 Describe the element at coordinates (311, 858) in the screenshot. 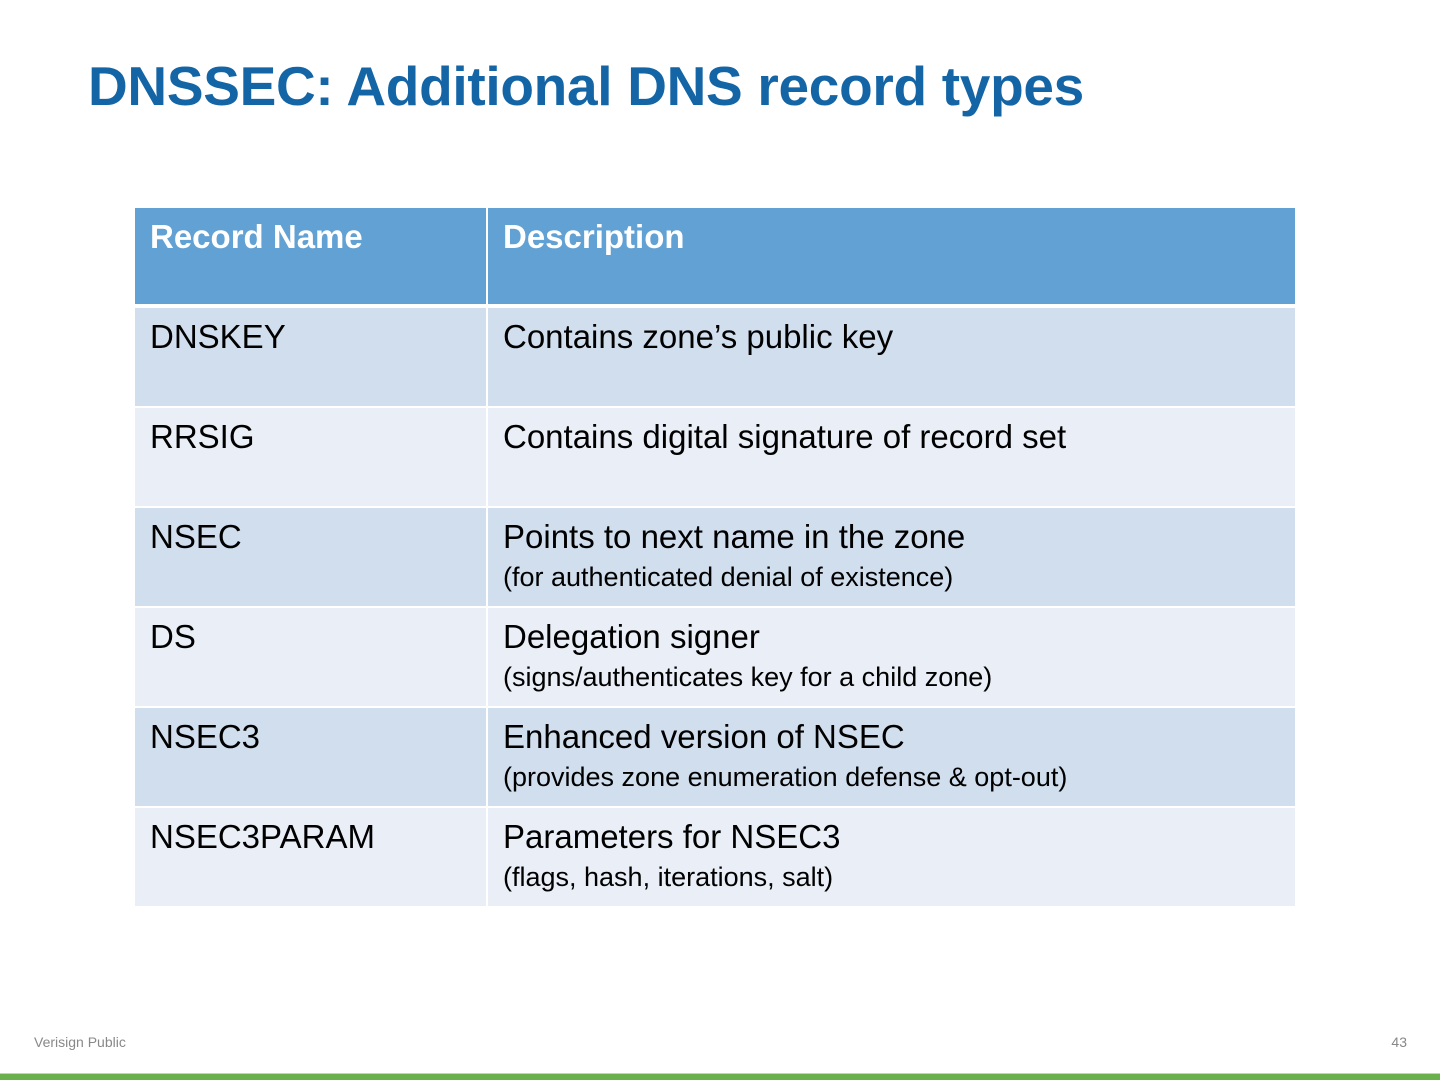

I see `record-name-cell: NSEC3PARAM` at that location.